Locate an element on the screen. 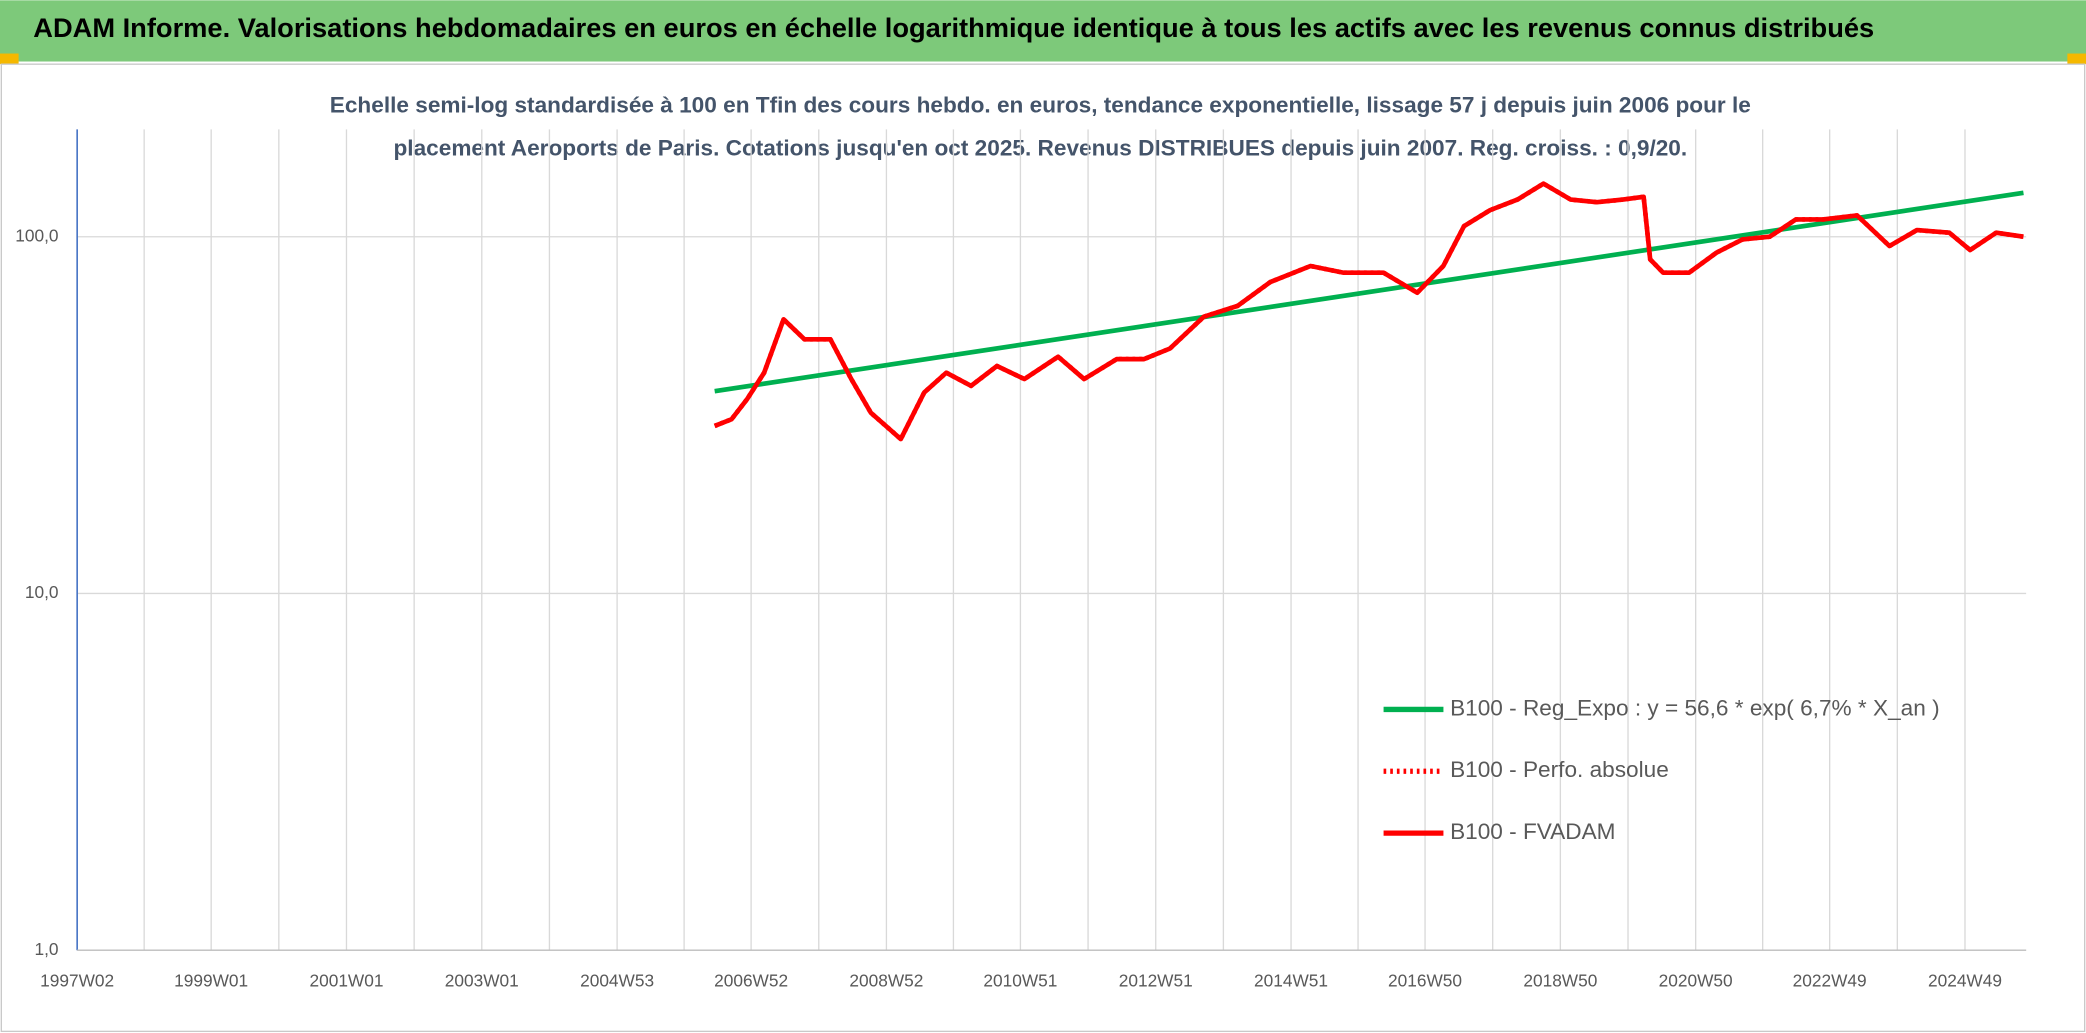  x-tick-label: 2016W50 is located at coordinates (1425, 981).